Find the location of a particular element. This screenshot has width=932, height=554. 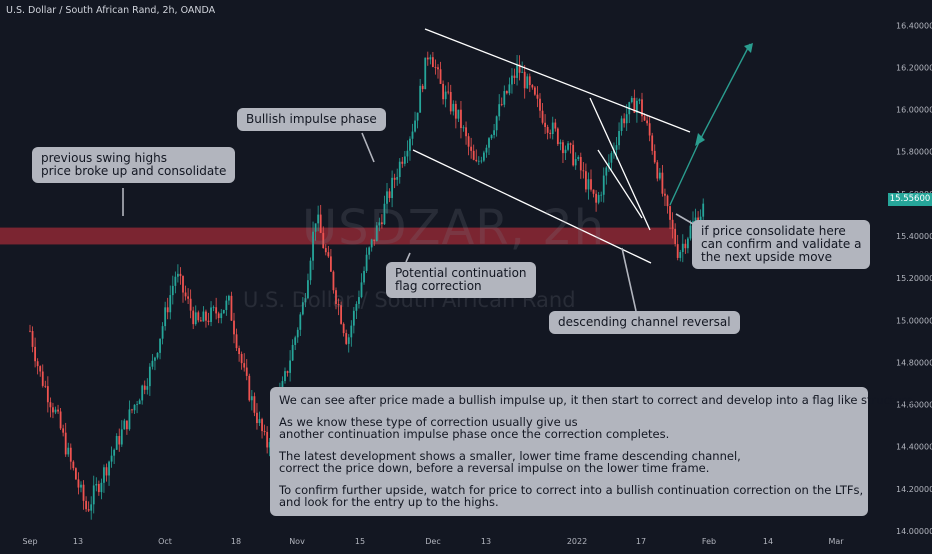

channel-lower-line is located at coordinates (620, 184).